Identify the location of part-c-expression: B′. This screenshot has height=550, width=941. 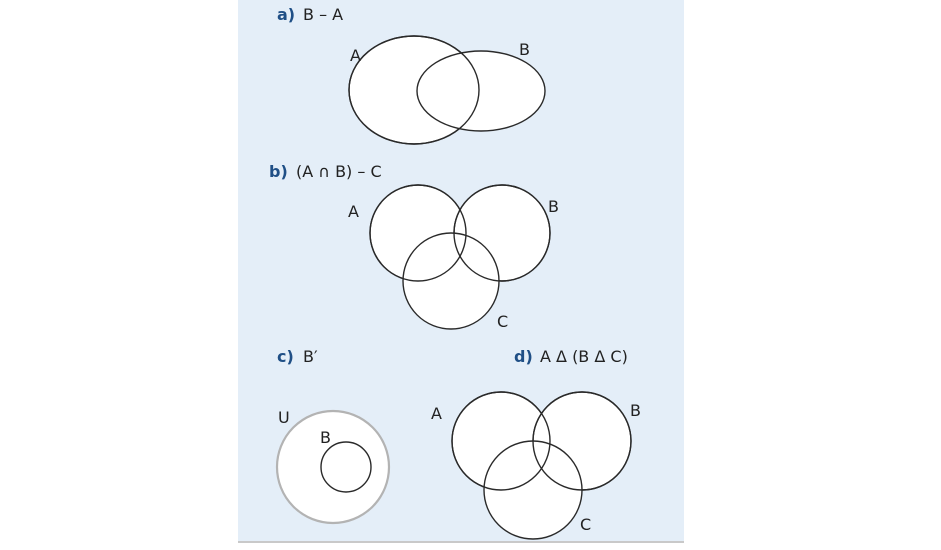
(310, 356).